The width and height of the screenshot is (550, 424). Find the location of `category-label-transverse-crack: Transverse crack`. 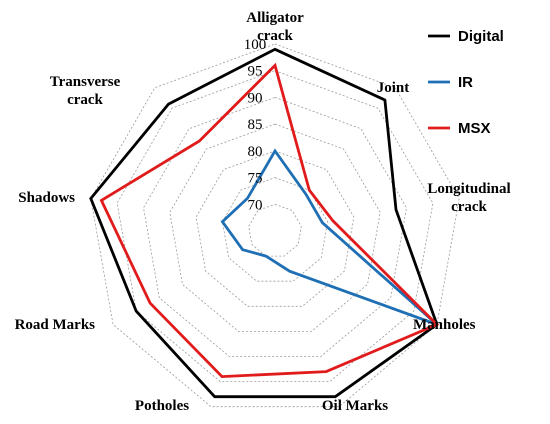

category-label-transverse-crack: Transverse crack is located at coordinates (85, 91).